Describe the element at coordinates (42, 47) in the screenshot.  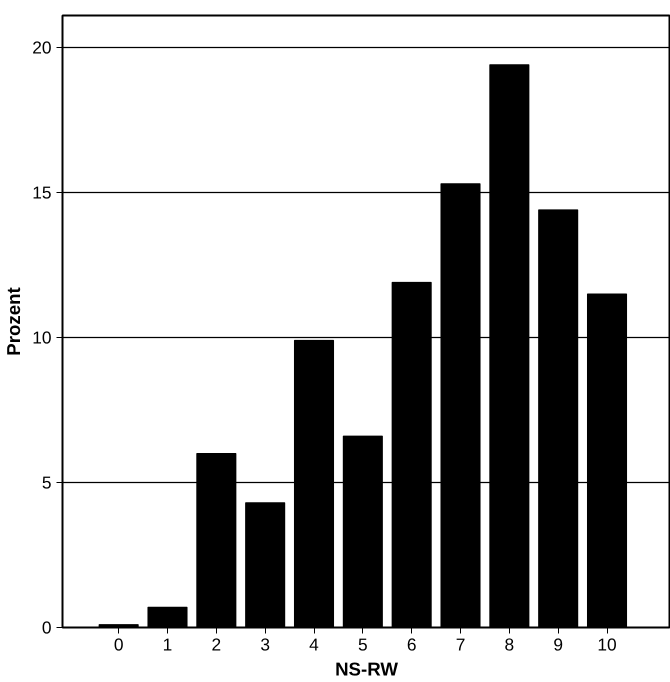
I see `y-tick-label: 20` at that location.